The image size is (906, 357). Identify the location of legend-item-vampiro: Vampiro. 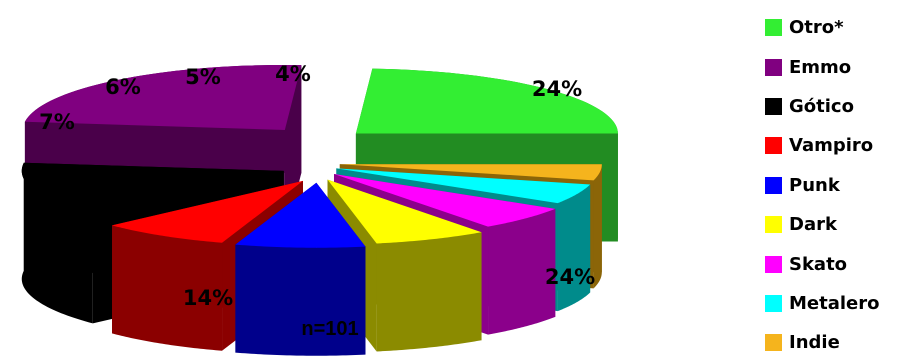
(835, 145).